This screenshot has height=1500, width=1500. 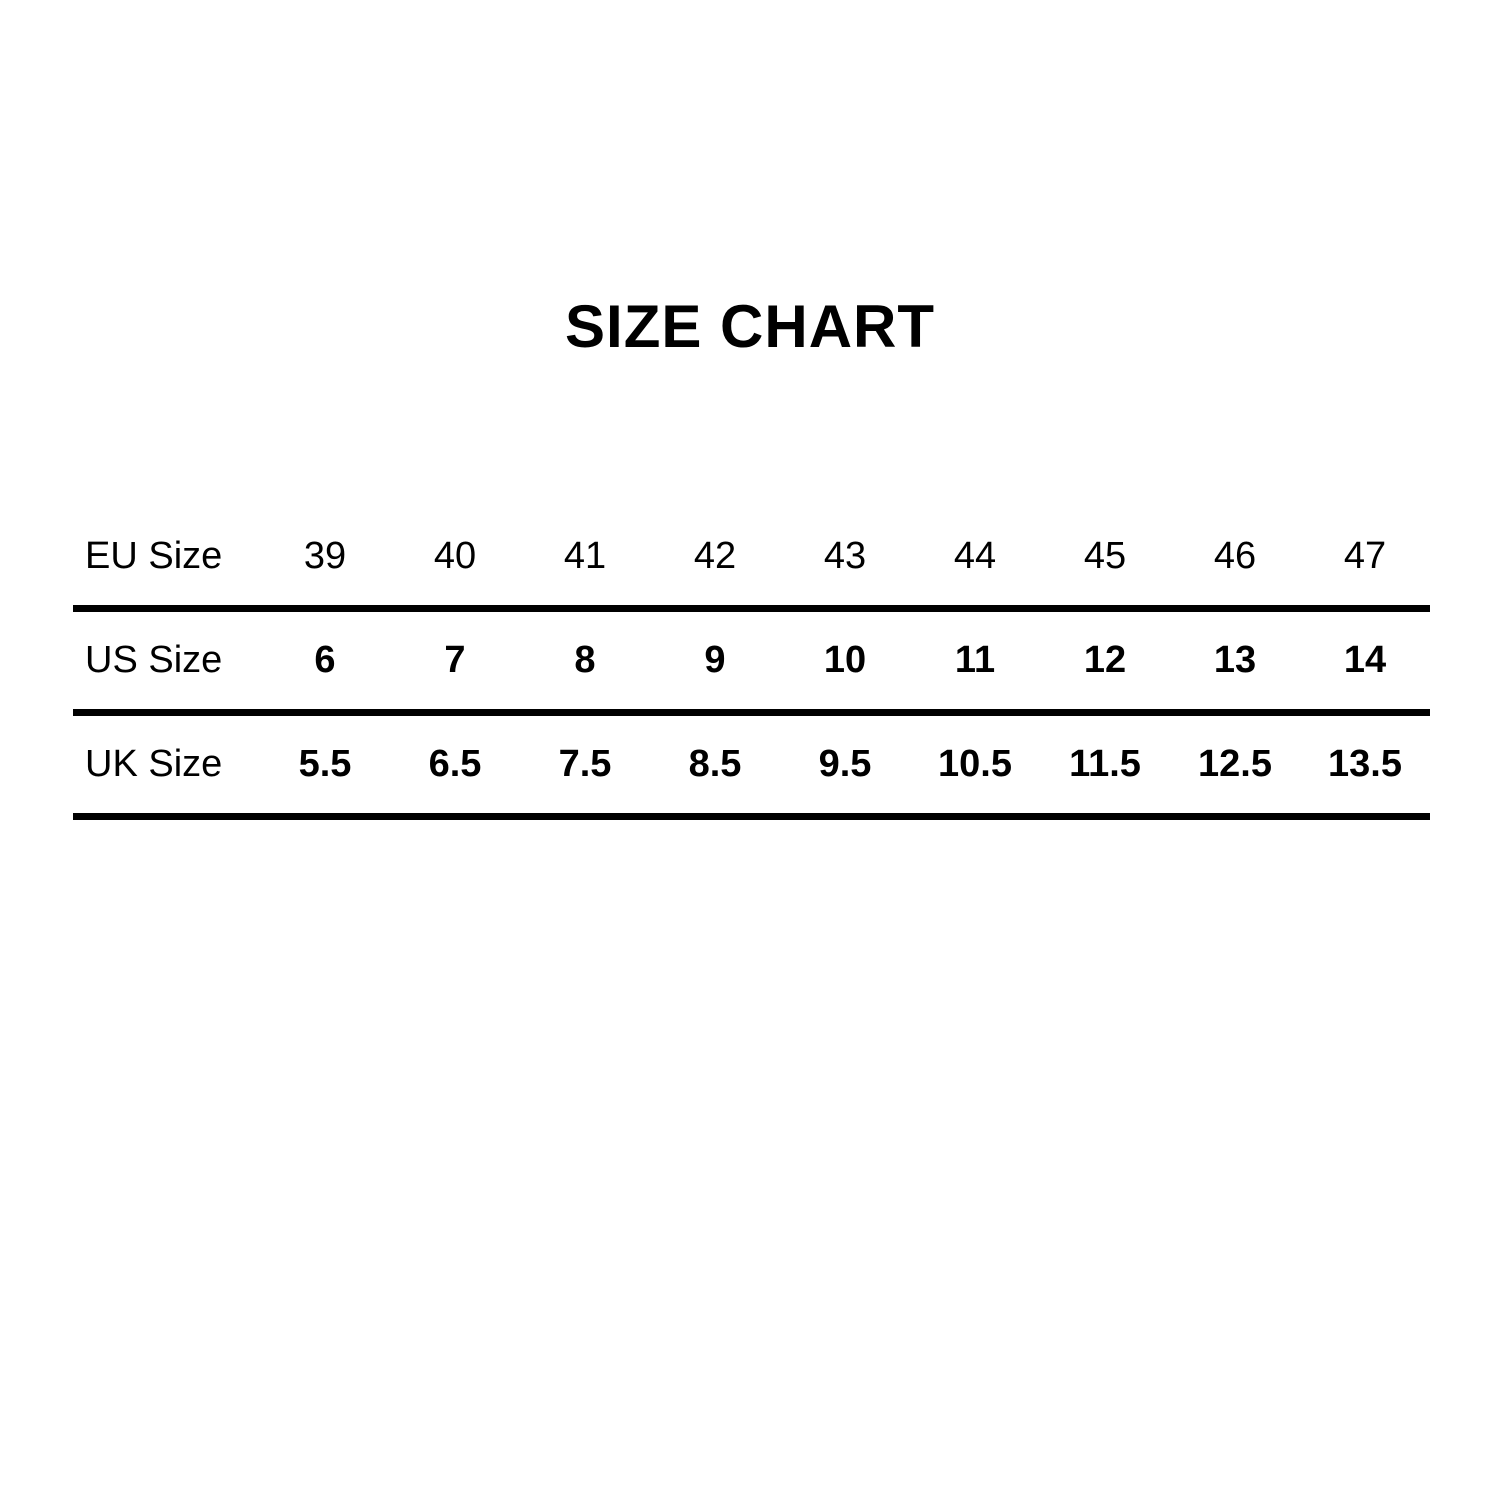 I want to click on size-cell: 8.5, so click(x=715, y=764).